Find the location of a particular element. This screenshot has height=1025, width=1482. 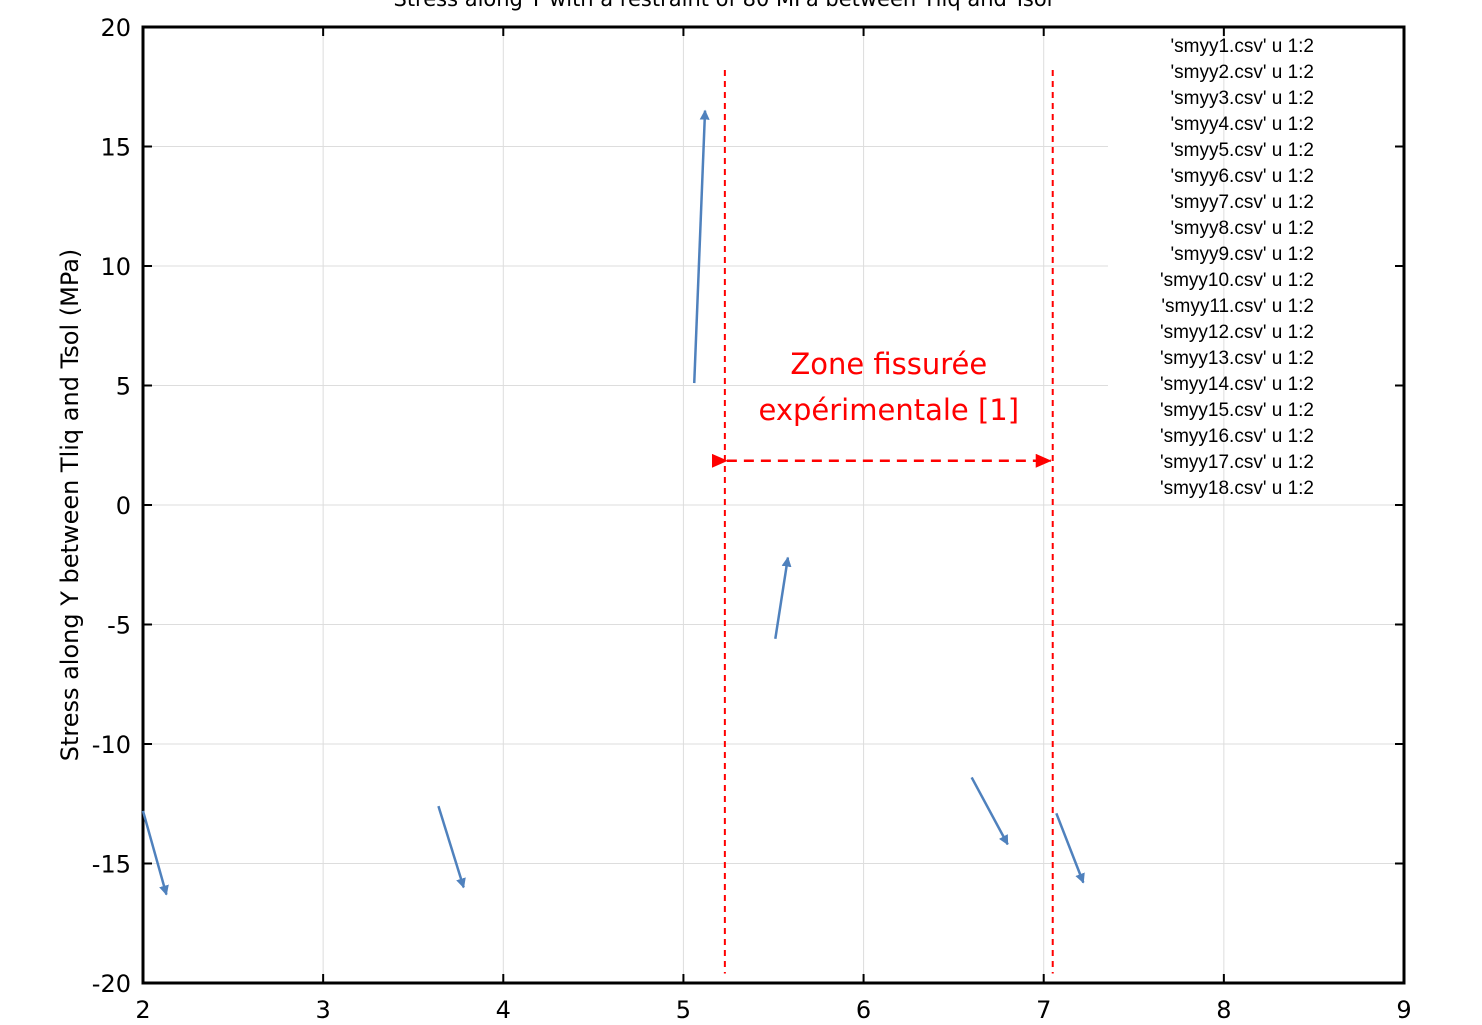

x-tick-label: 2 is located at coordinates (142, 1010).